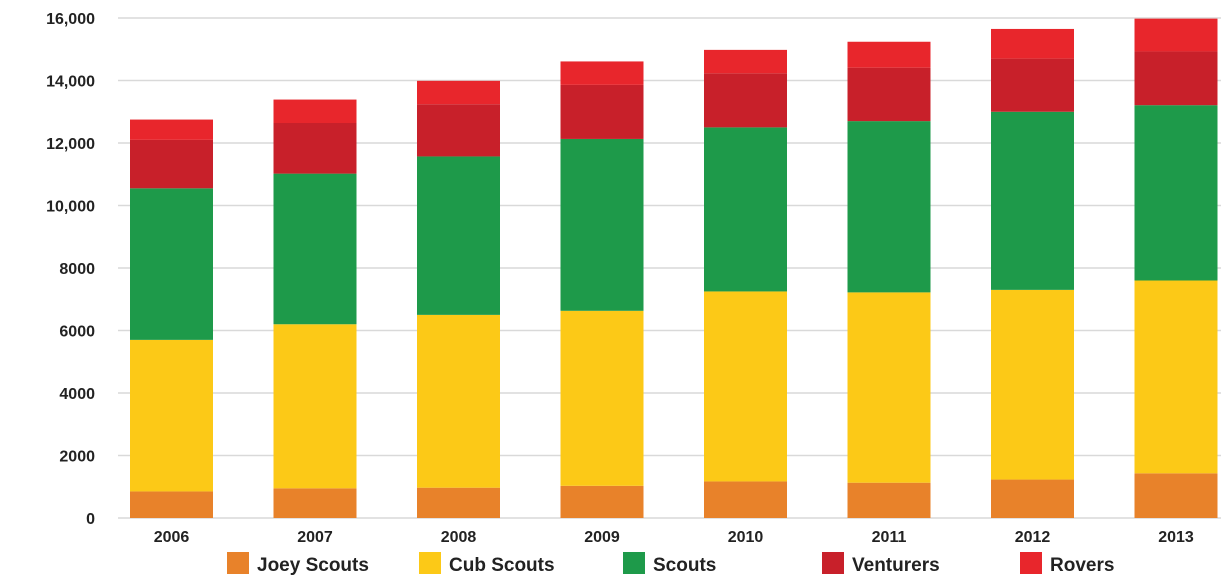 The width and height of the screenshot is (1221, 578). Describe the element at coordinates (1032, 384) in the screenshot. I see `bar-segment-cub-scouts-2012` at that location.